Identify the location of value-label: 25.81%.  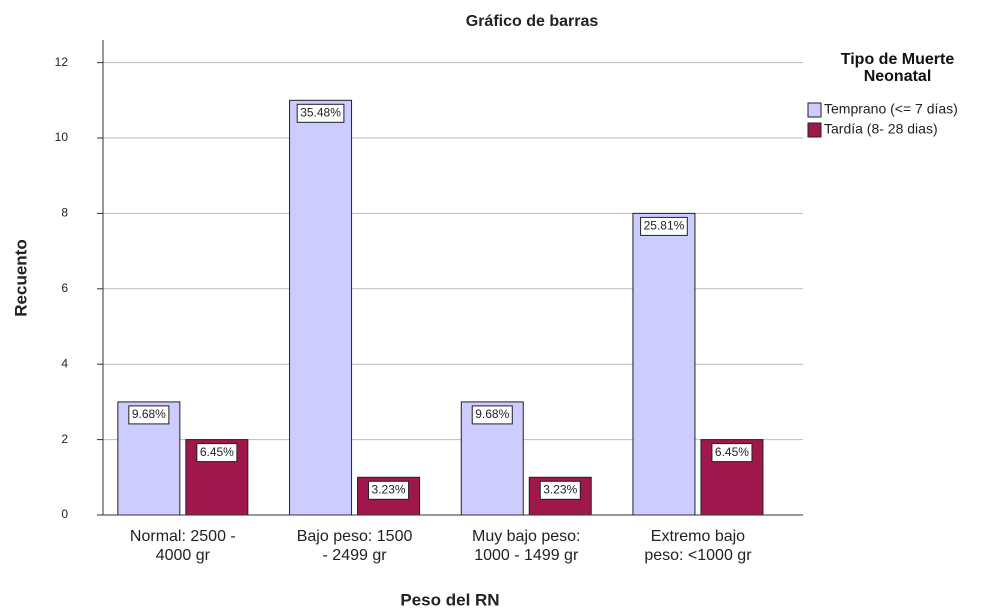
(664, 226).